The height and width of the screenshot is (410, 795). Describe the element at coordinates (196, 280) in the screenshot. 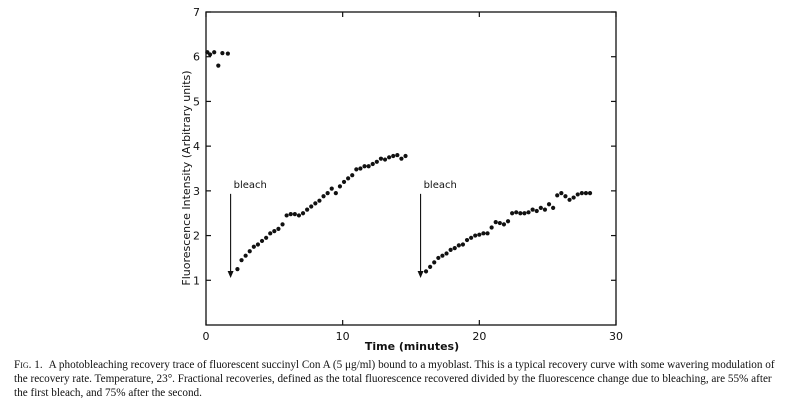

I see `y-tick-label: 1` at that location.